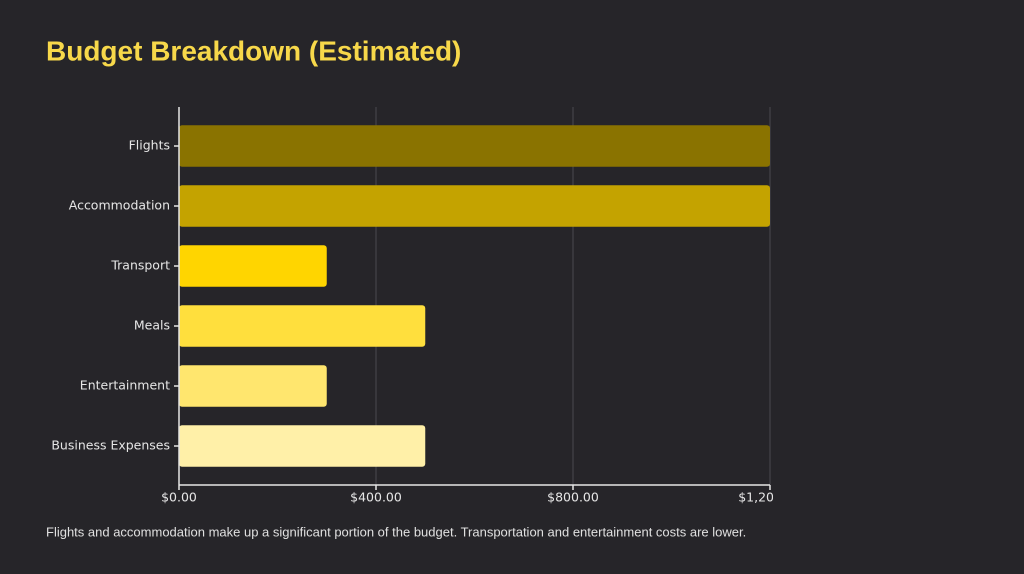 This screenshot has height=574, width=1024. Describe the element at coordinates (253, 50) in the screenshot. I see `chart-title: Budget Breakdown (Estimated)` at that location.